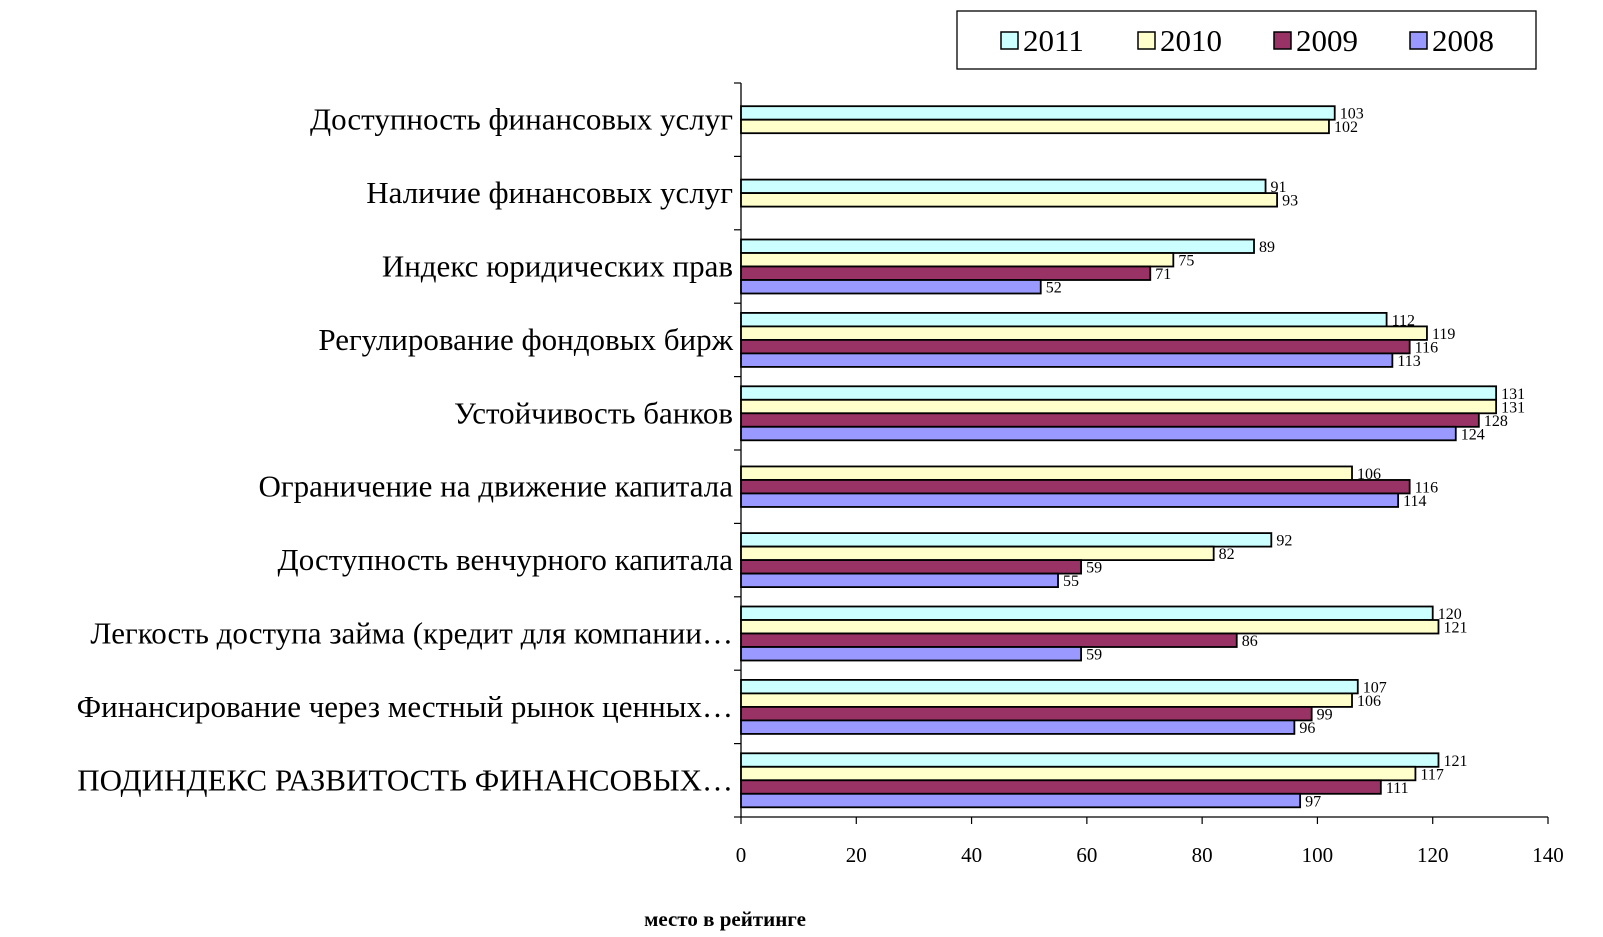 This screenshot has width=1603, height=937. What do you see at coordinates (1548, 855) in the screenshot?
I see `x-tick-label: 140` at bounding box center [1548, 855].